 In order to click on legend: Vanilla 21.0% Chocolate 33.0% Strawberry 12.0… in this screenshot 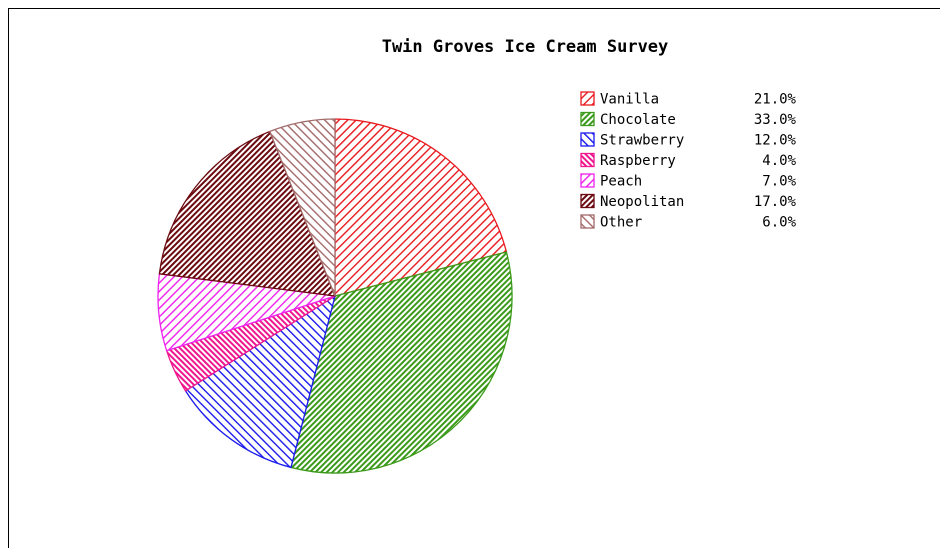, I will do `click(688, 161)`.